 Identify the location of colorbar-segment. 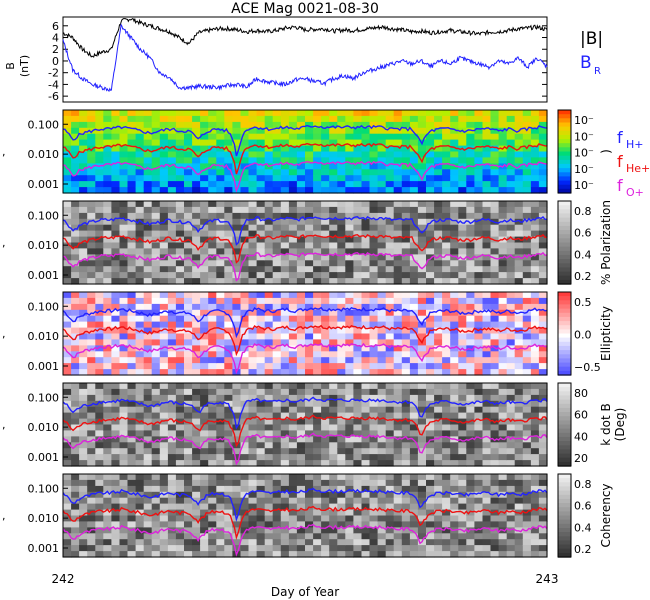
(564, 493).